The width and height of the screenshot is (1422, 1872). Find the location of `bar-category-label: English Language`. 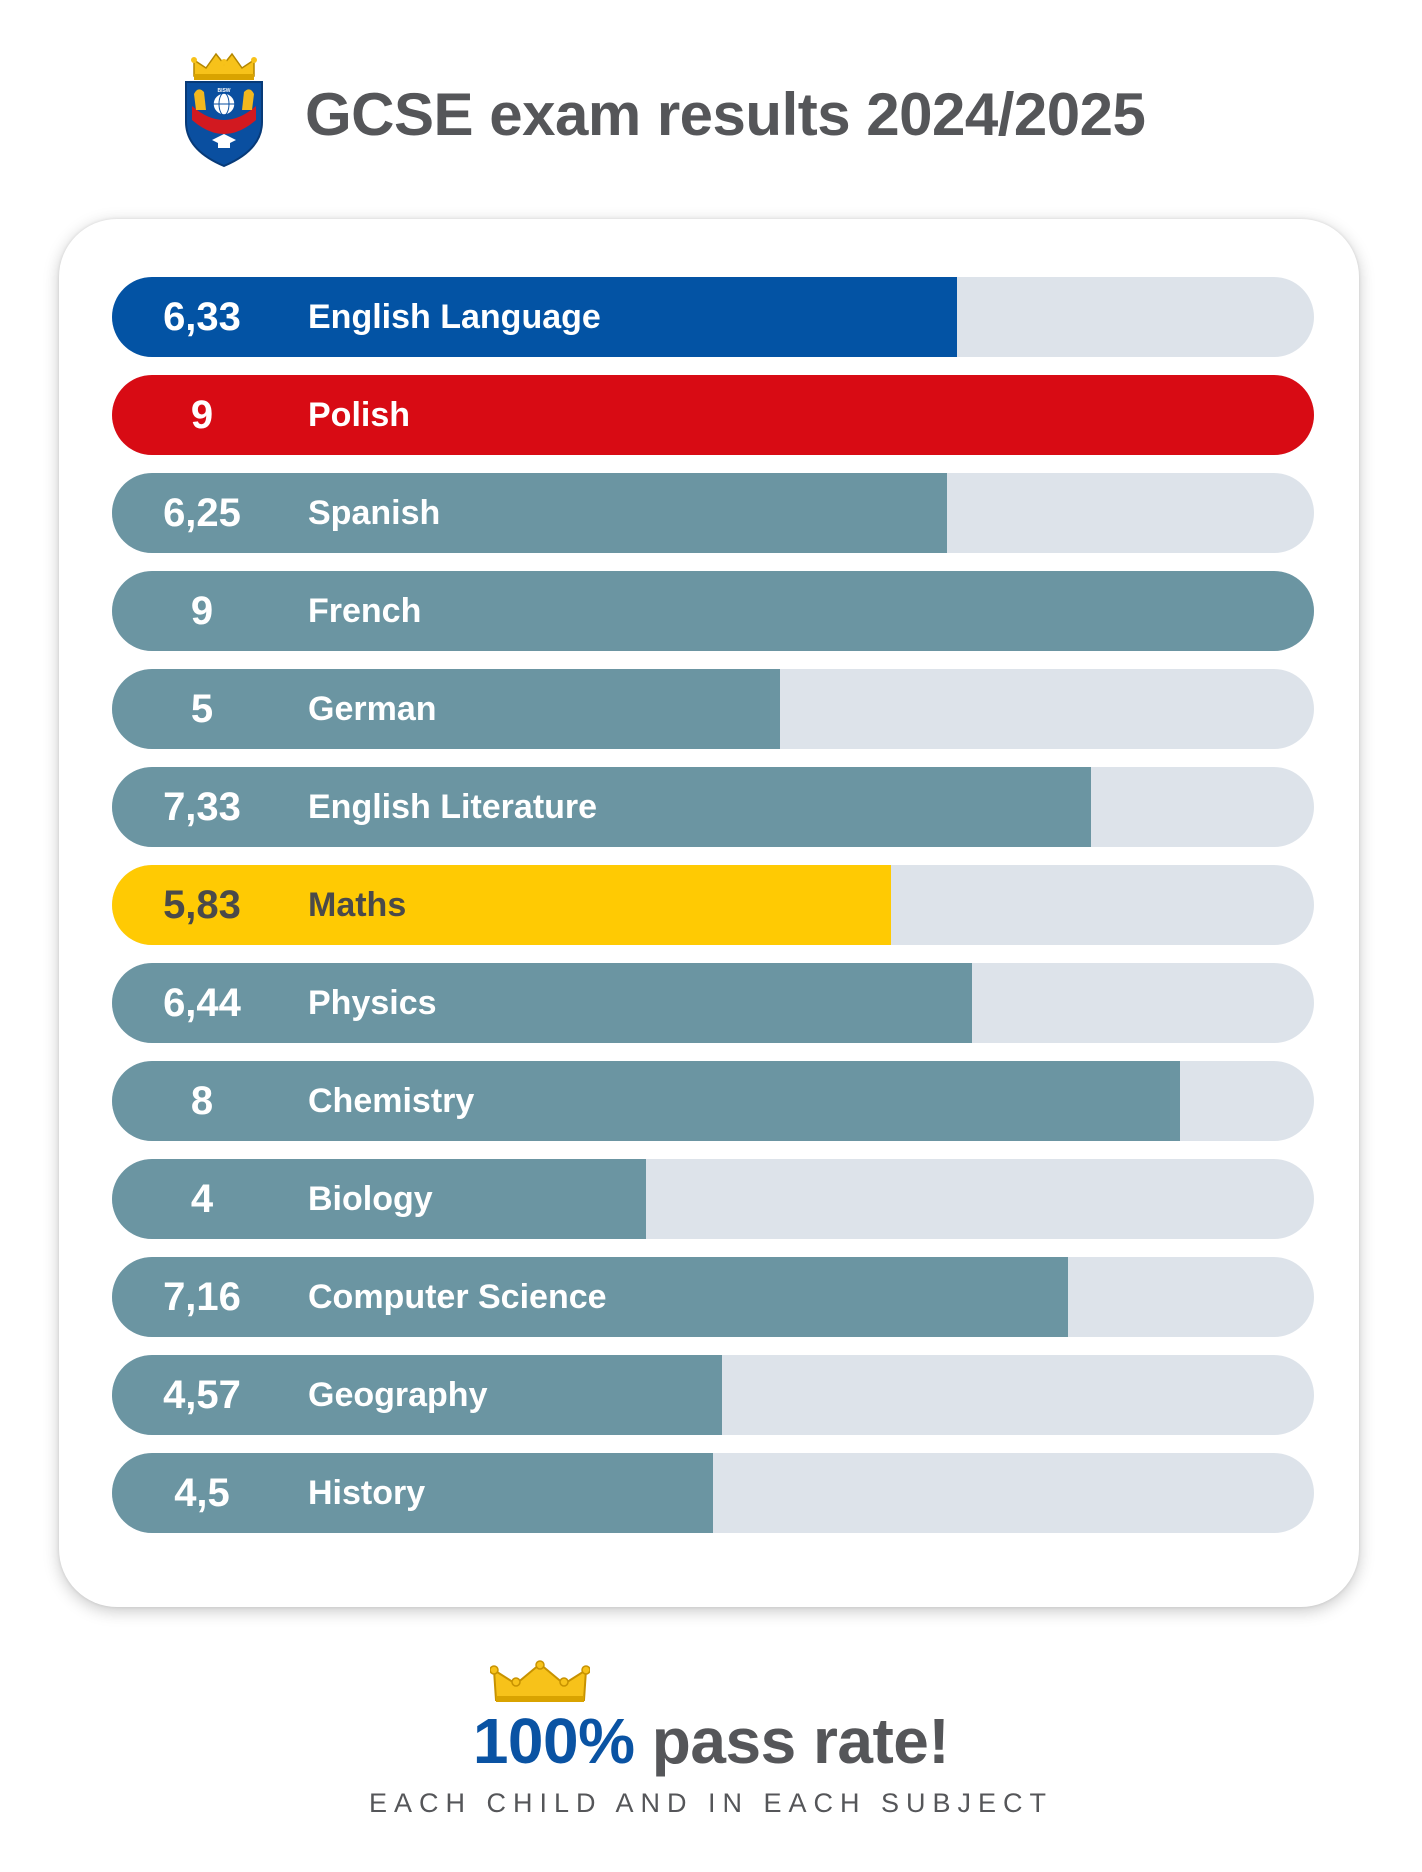

bar-category-label: English Language is located at coordinates (454, 317).